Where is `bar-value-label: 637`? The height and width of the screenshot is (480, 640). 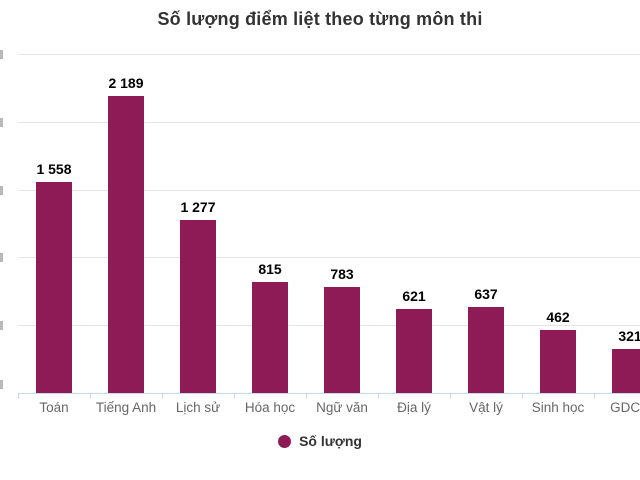
bar-value-label: 637 is located at coordinates (486, 294).